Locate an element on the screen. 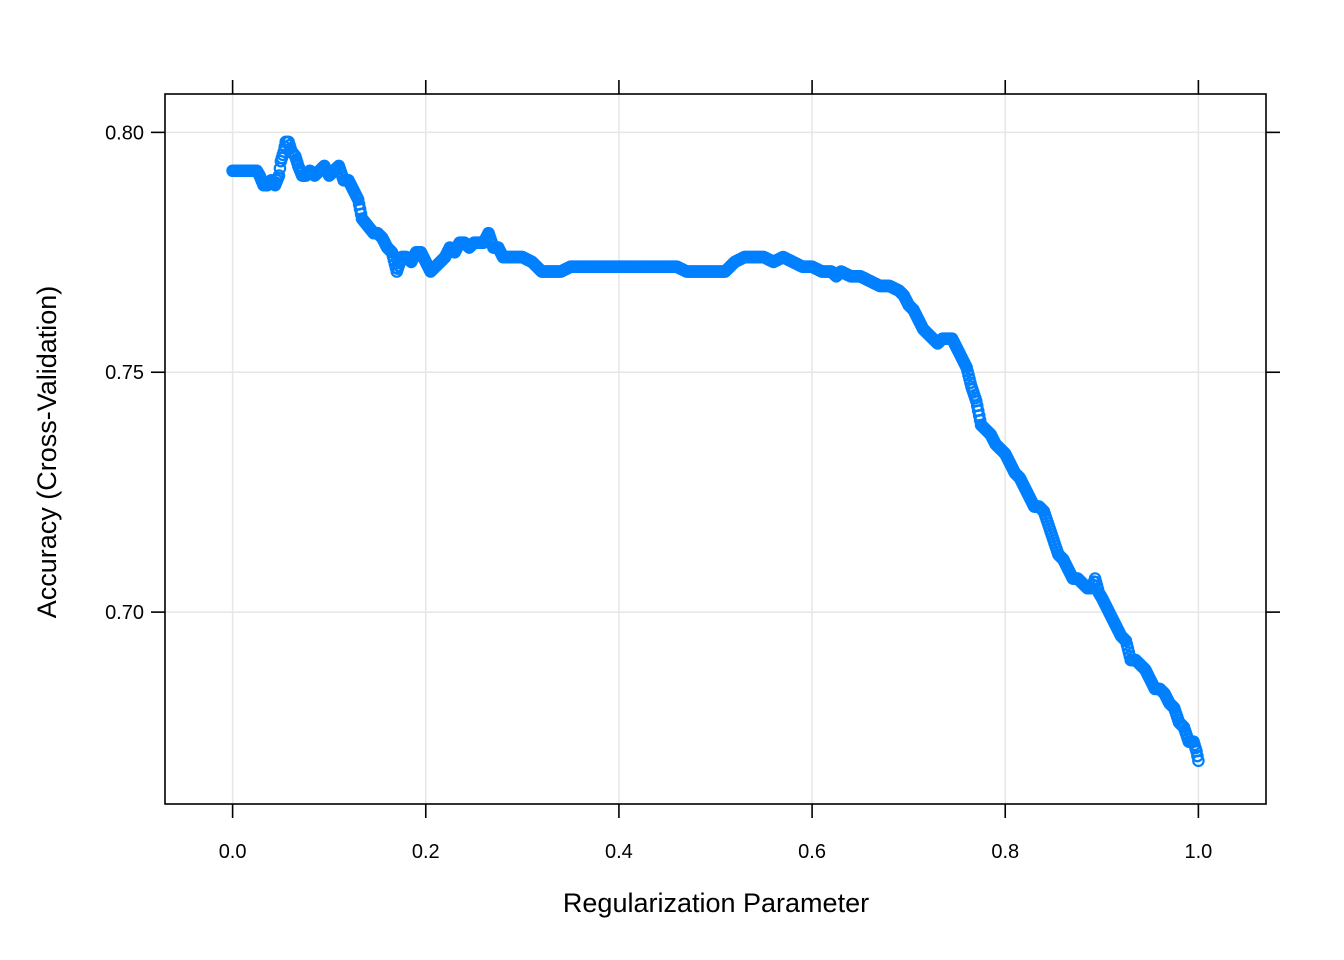 The height and width of the screenshot is (960, 1344). x-tick-label: 0.6 is located at coordinates (812, 852).